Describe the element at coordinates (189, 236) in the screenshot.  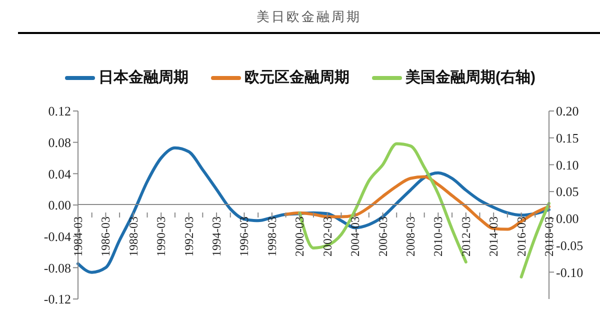
I see `x-tick-label: 1992-03` at that location.